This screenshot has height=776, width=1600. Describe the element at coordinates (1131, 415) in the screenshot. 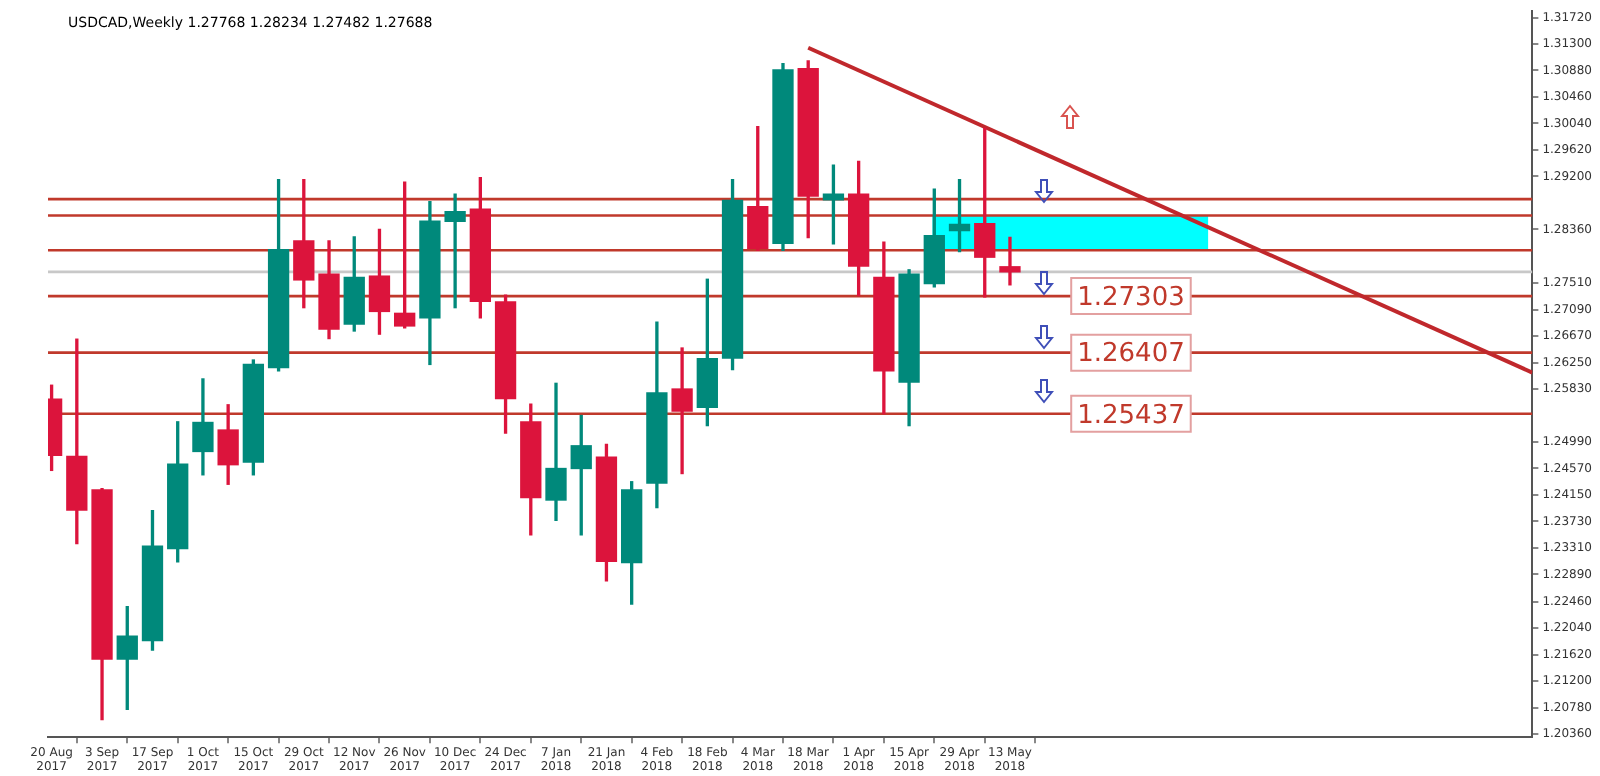

I see `ref-line-label: 1.25437` at that location.